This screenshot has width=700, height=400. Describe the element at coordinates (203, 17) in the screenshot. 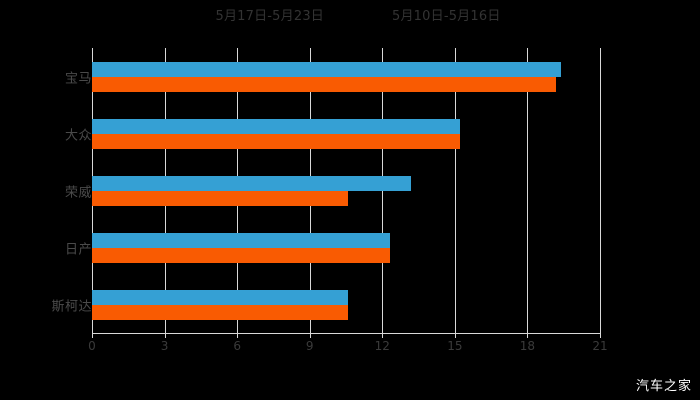

I see `legend-circle-marker-icon` at that location.